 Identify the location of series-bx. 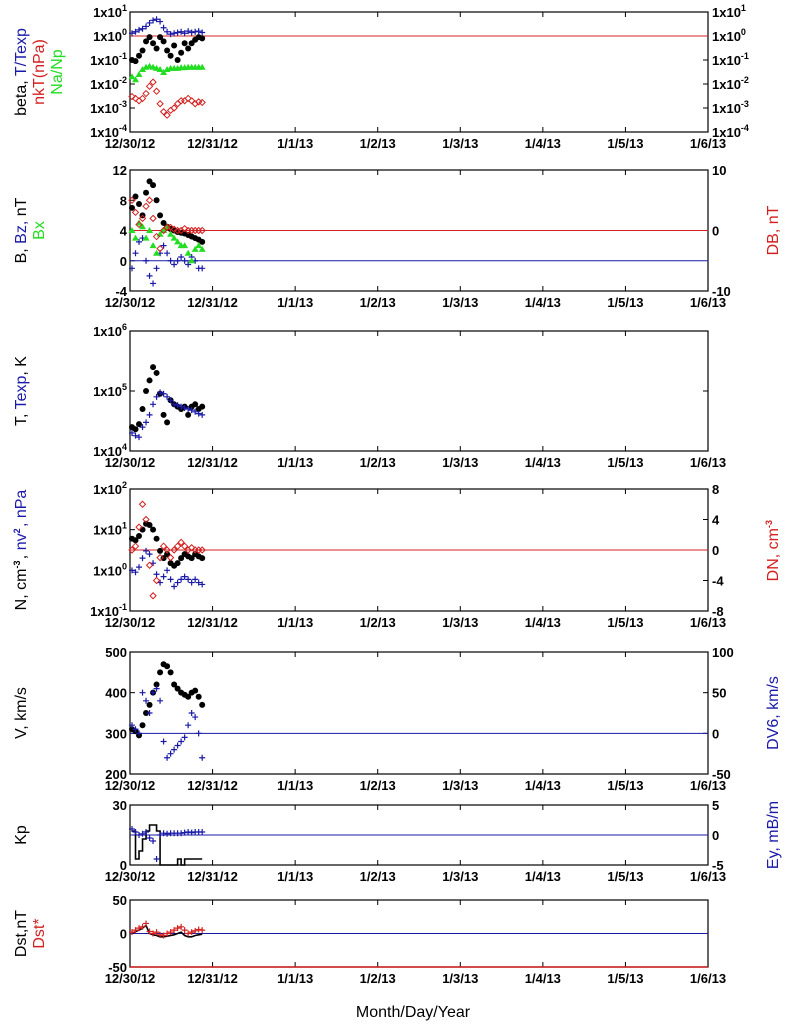
(167, 241).